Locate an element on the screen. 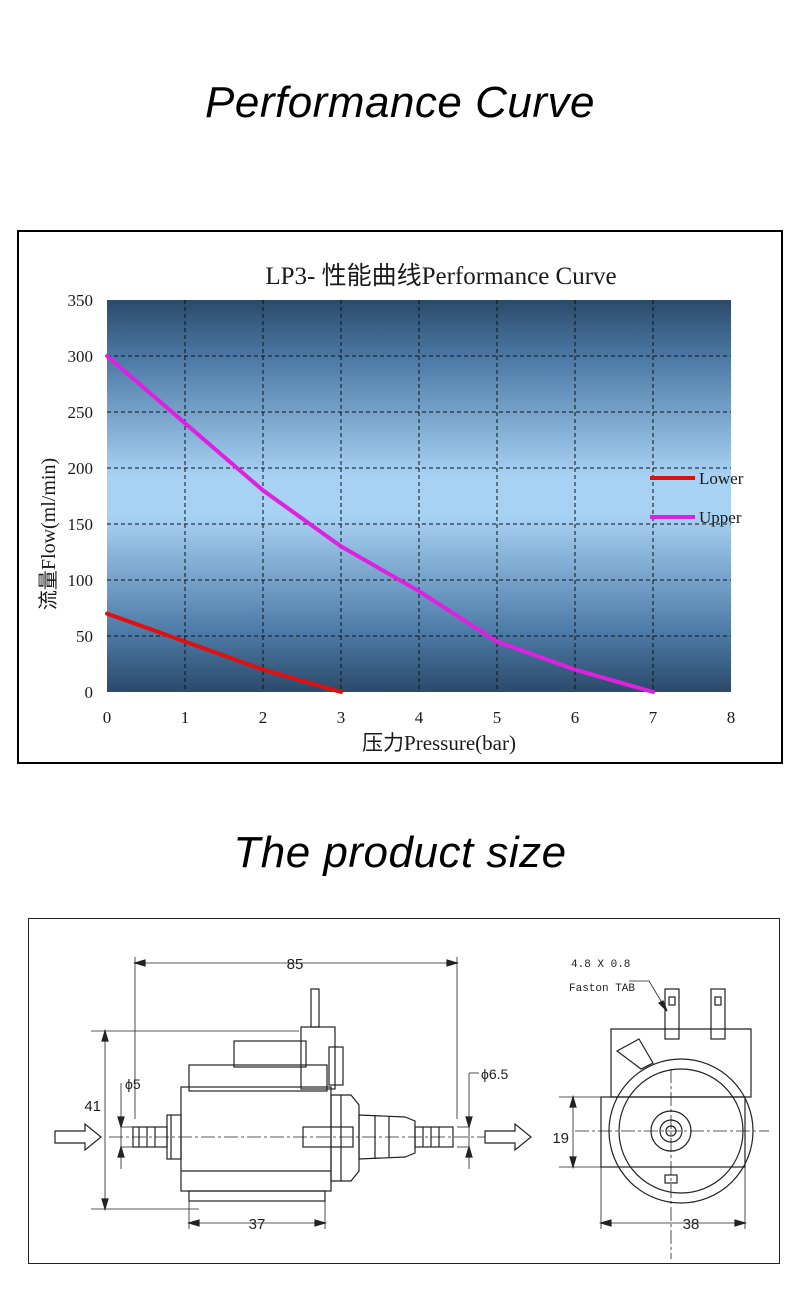 This screenshot has height=1303, width=800. x-axis-label: 压力Pressure(bar) is located at coordinates (439, 743).